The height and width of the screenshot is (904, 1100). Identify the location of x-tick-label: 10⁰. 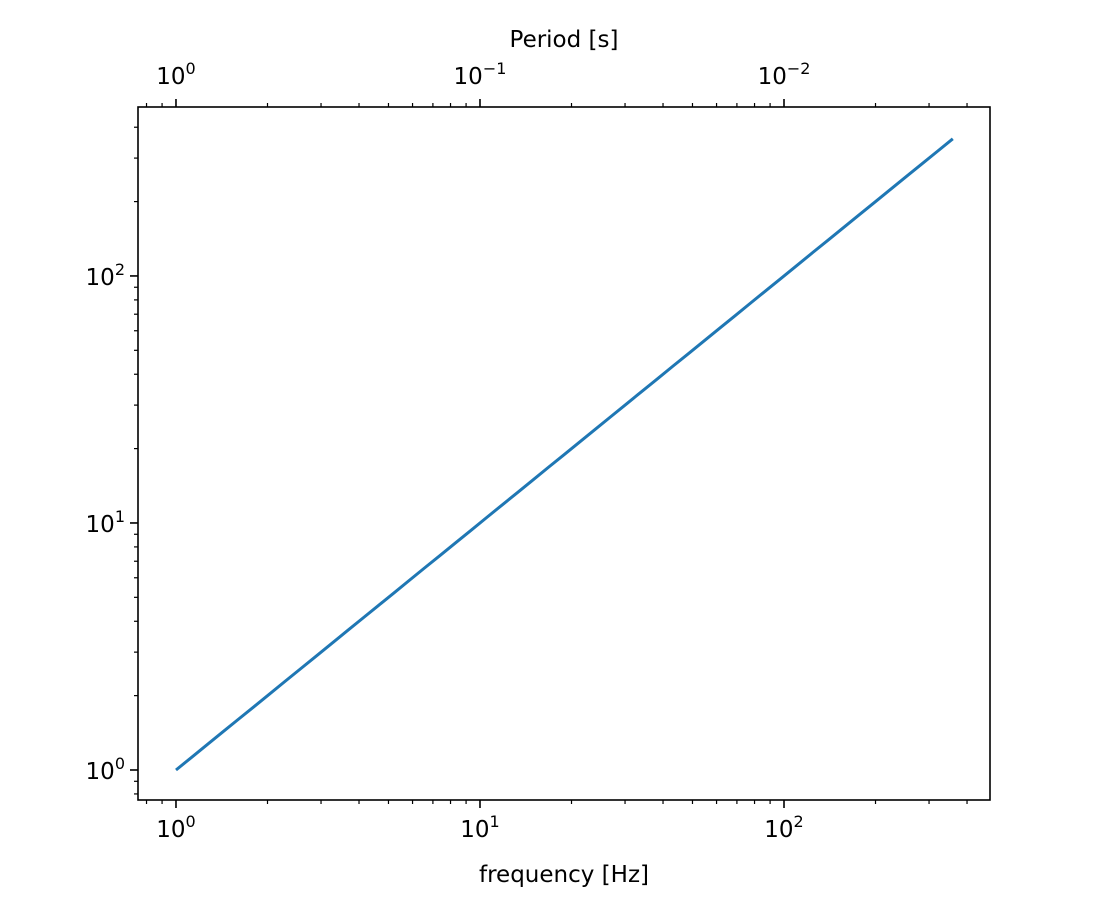
(175, 827).